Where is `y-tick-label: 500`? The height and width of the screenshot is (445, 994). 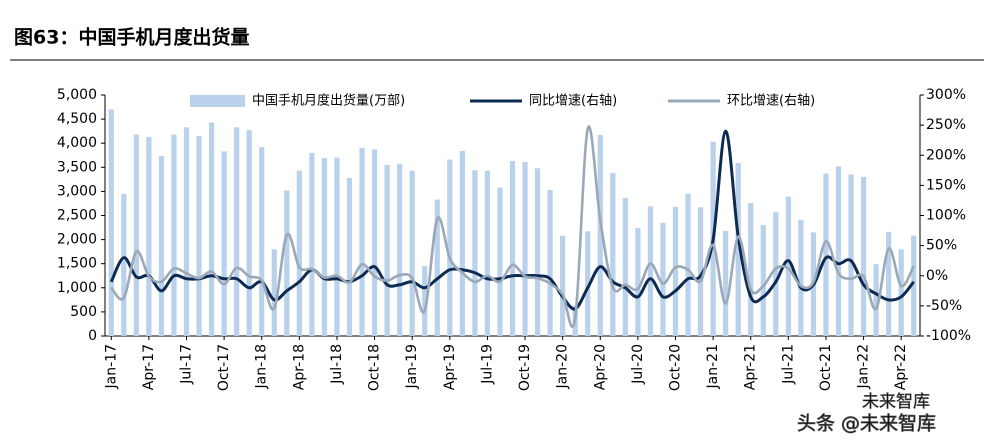 y-tick-label: 500 is located at coordinates (83, 312).